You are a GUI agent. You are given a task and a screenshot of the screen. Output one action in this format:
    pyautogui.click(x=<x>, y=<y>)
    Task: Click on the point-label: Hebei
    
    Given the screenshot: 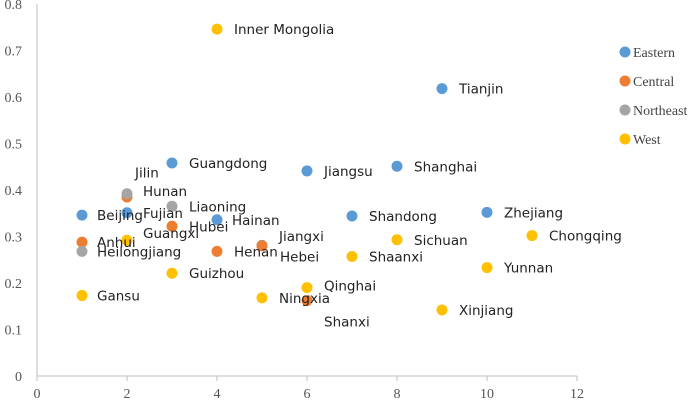 What is the action you would take?
    pyautogui.click(x=299, y=257)
    